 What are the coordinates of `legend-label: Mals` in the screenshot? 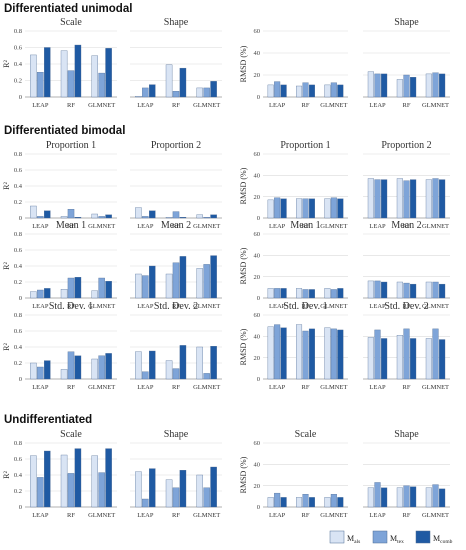 It's located at (353, 539).